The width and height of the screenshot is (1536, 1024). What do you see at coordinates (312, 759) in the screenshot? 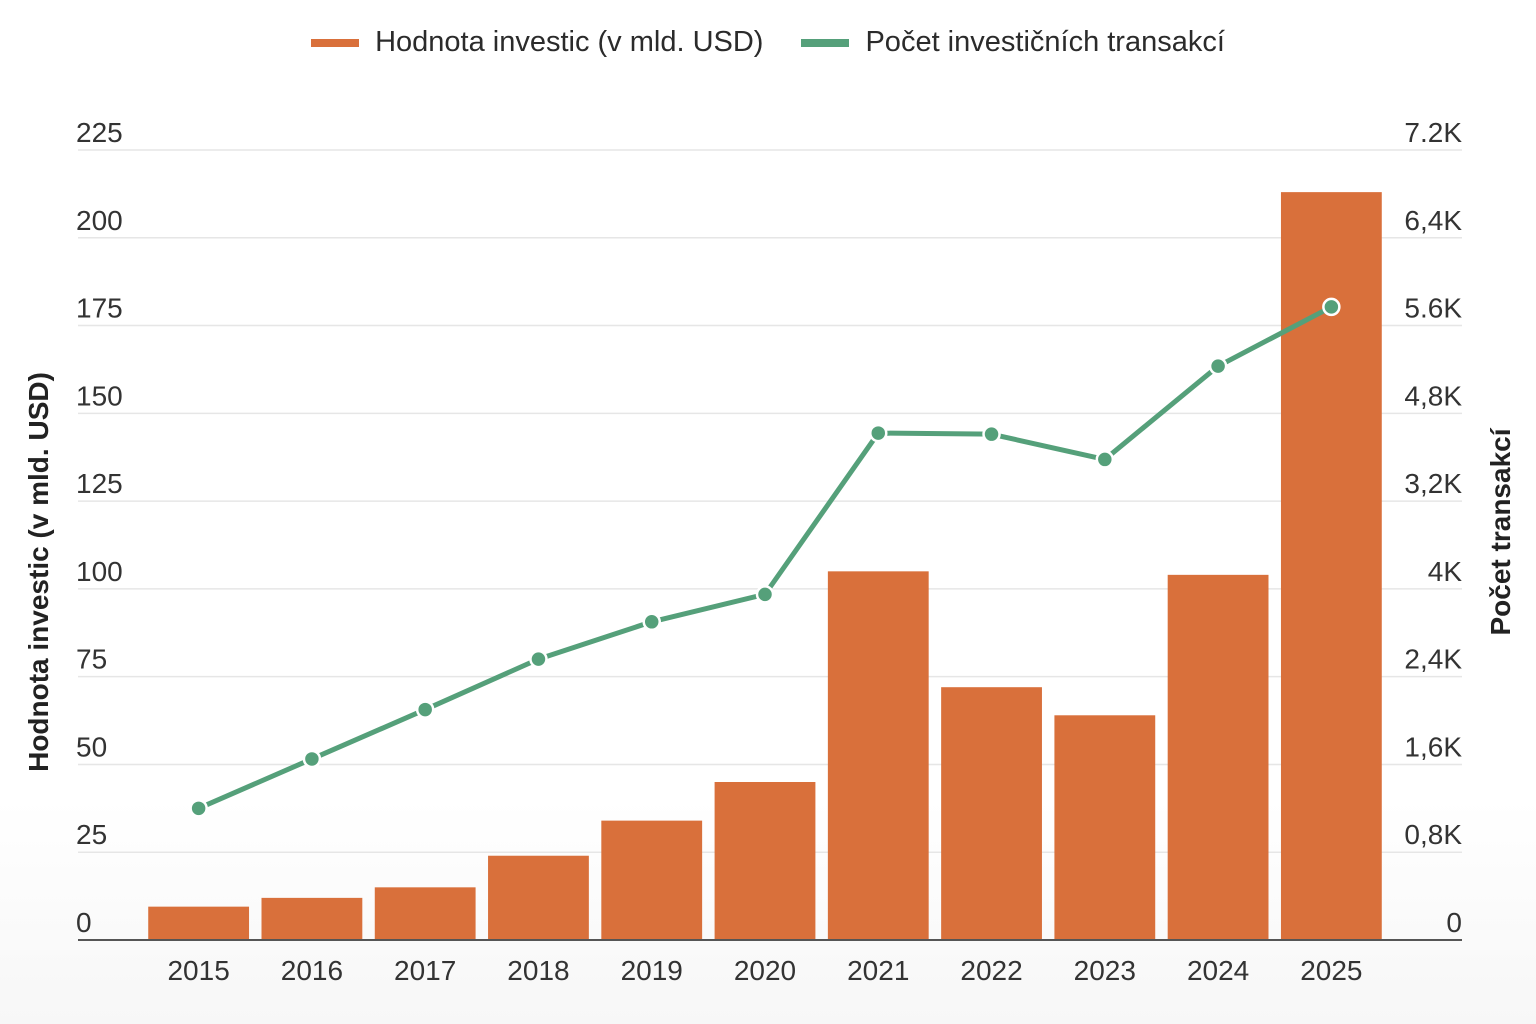
I see `point-2016` at bounding box center [312, 759].